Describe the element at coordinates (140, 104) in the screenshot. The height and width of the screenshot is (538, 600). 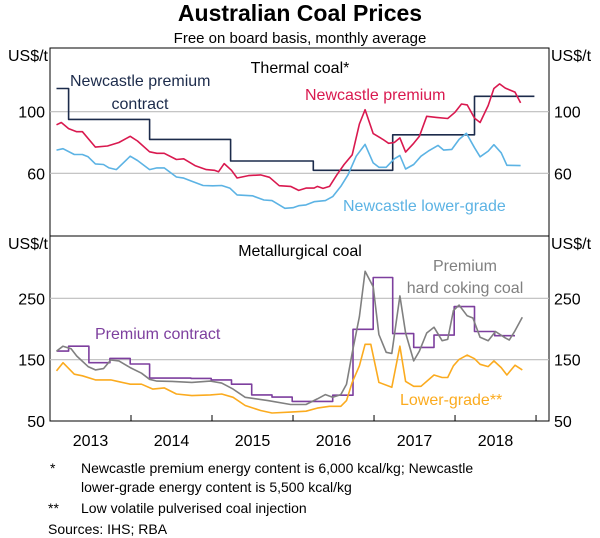
I see `series-label: contract` at that location.